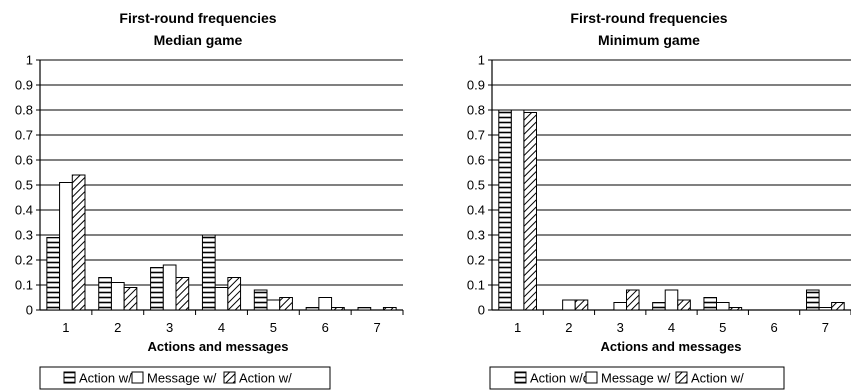 This screenshot has height=391, width=851. Describe the element at coordinates (198, 40) in the screenshot. I see `chart-subtitle: Median game` at that location.